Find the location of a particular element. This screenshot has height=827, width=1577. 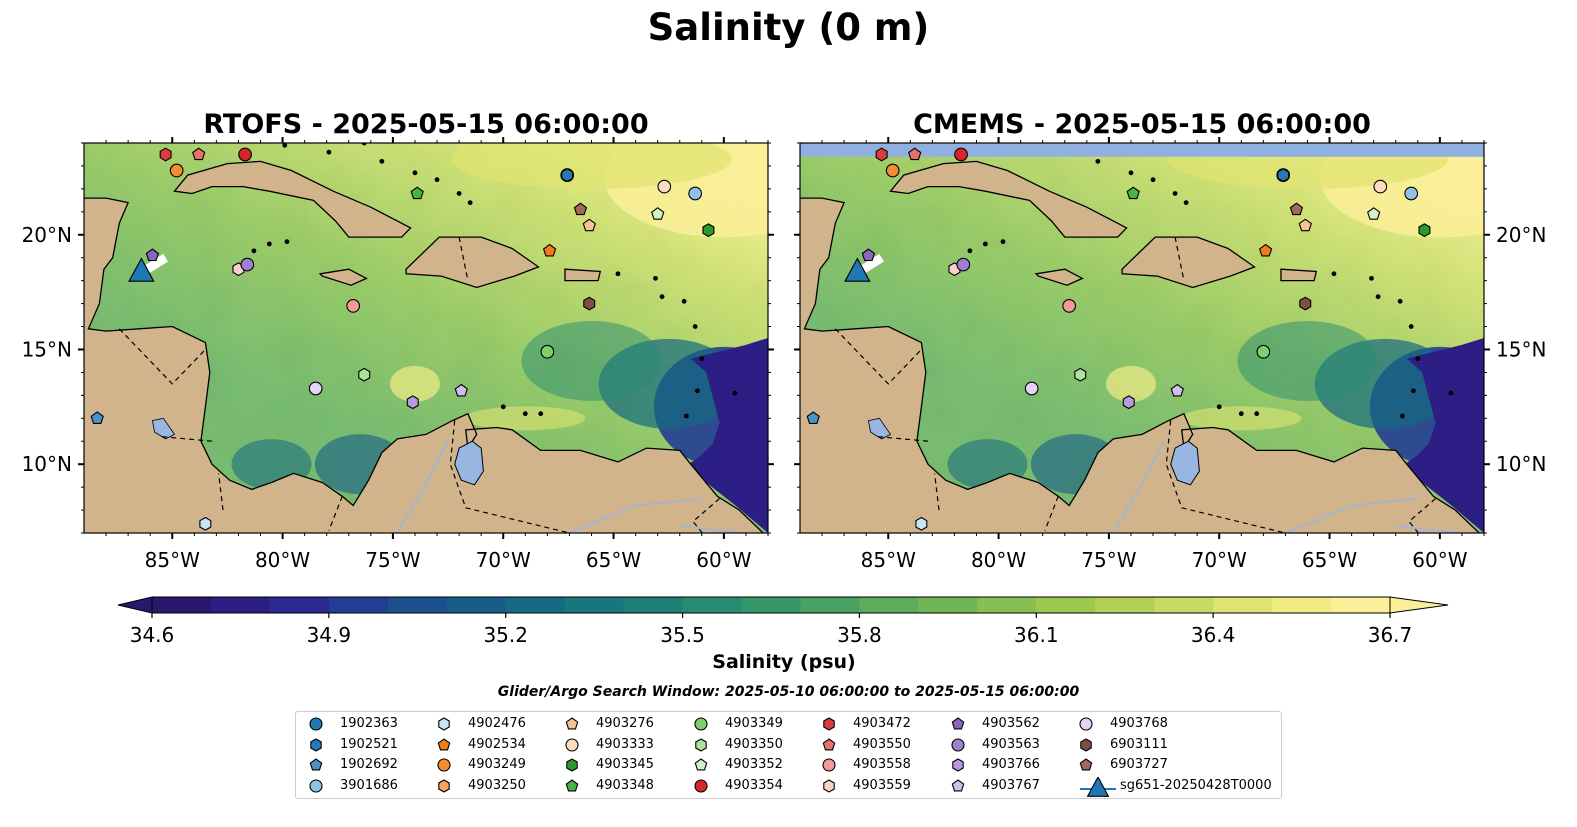

colorbar-tick-label: 34.9 is located at coordinates (329, 635).